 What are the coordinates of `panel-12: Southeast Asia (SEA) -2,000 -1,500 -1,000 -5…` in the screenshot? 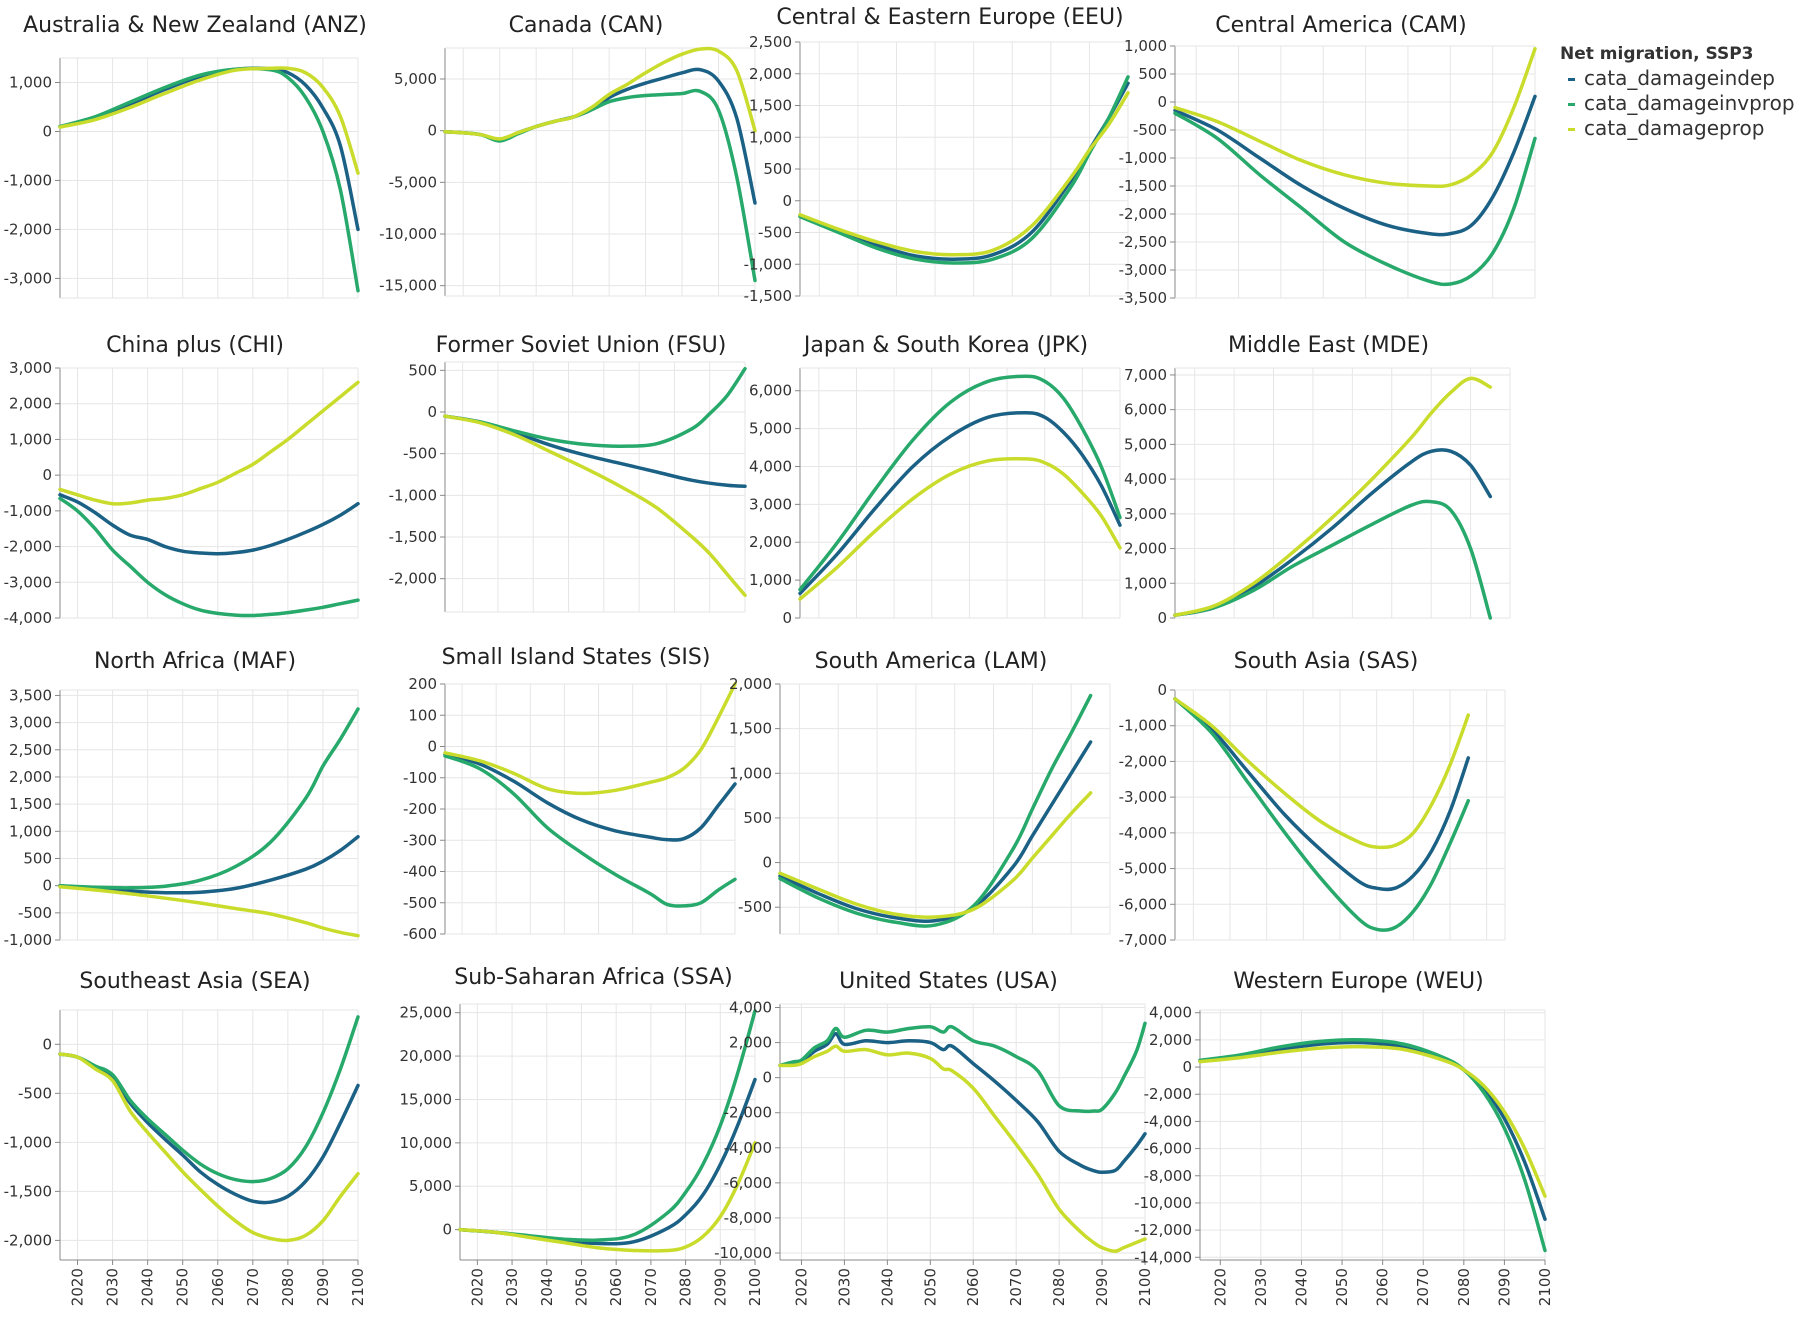 It's located at (185, 1137).